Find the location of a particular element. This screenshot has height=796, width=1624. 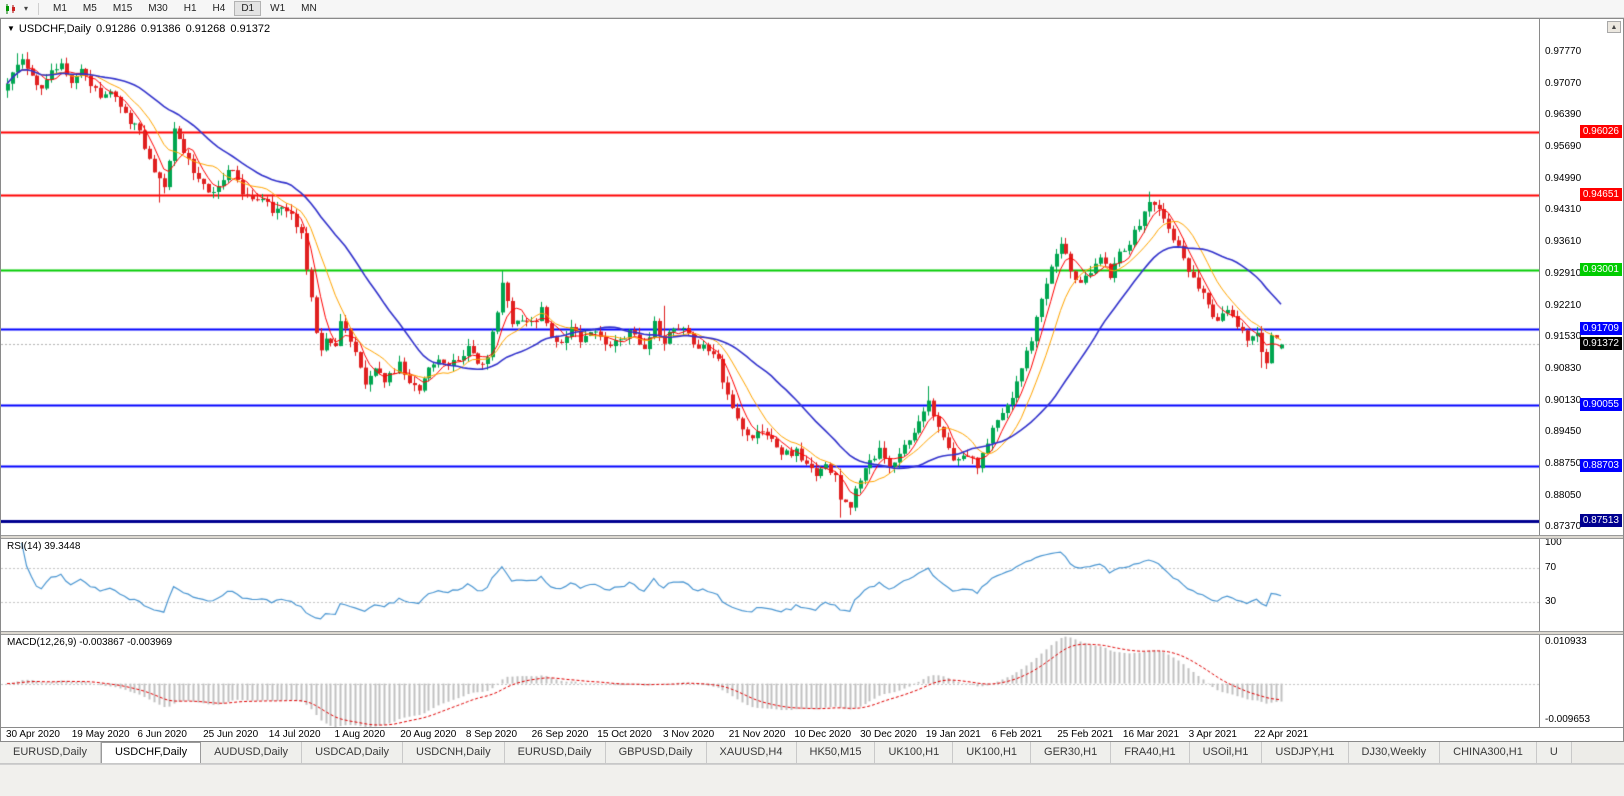

macd-label: MACD(12,26,9) -0.003867 -0.003969 is located at coordinates (90, 642).